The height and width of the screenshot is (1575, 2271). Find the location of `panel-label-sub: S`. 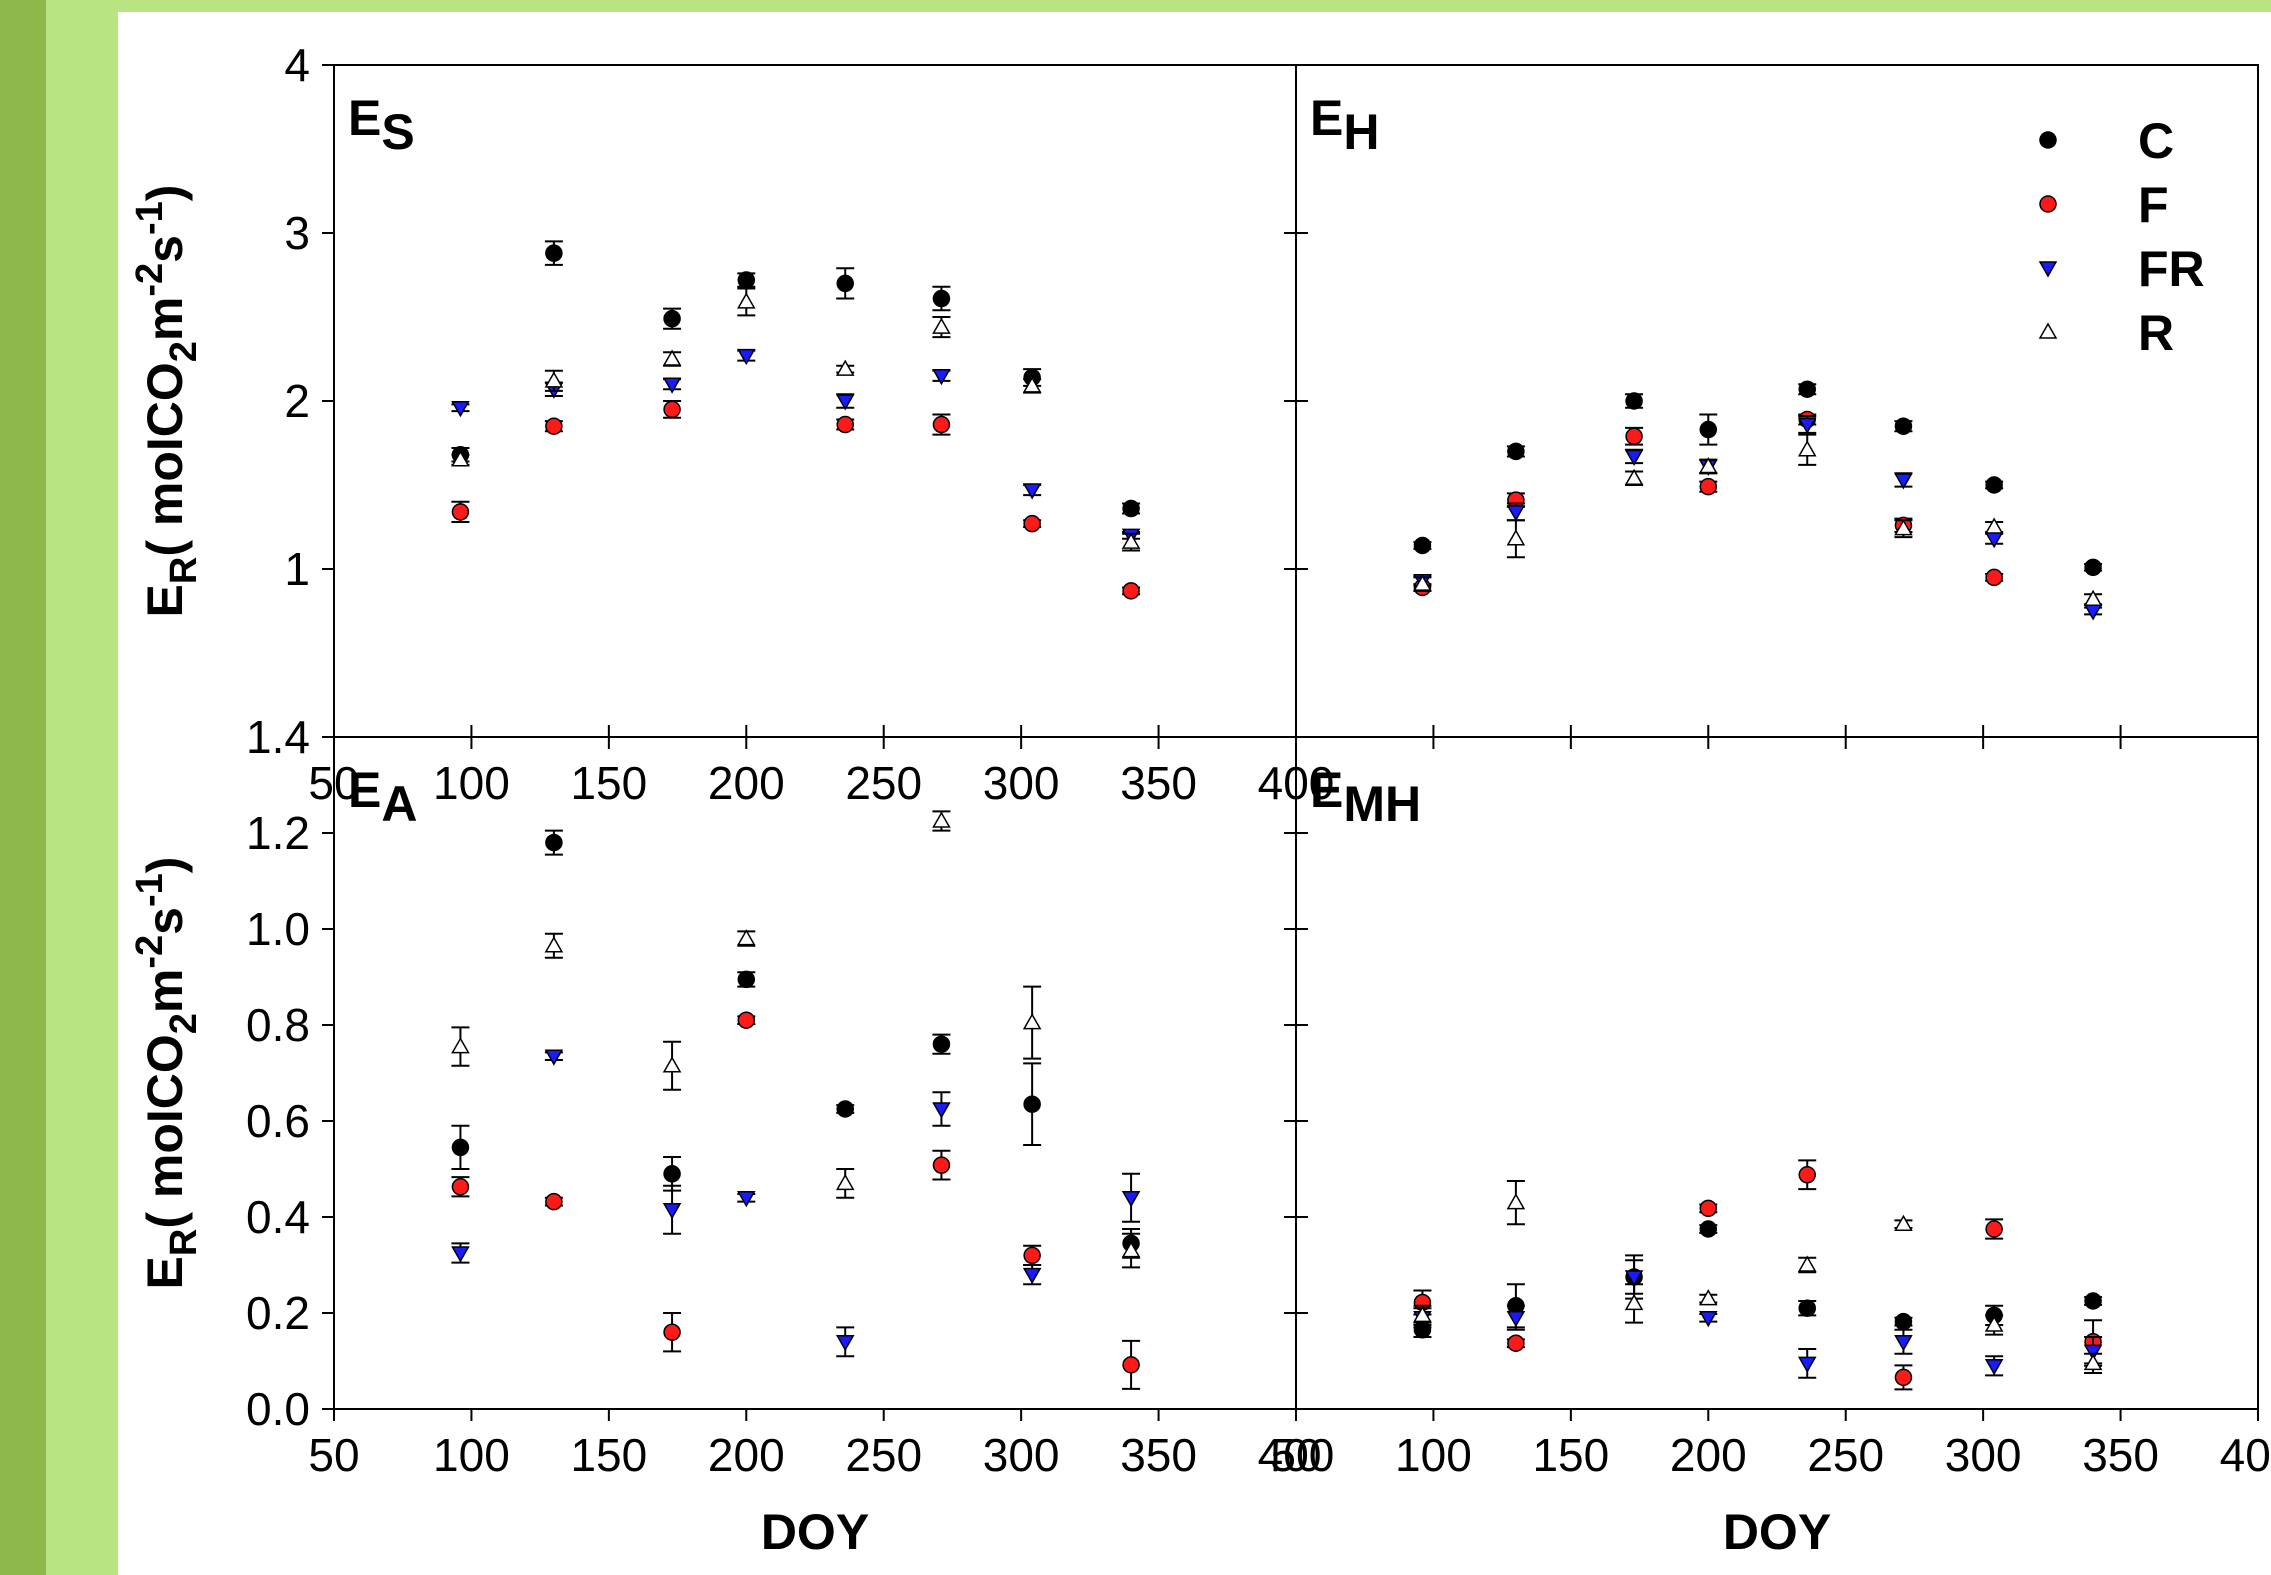

panel-label-sub: S is located at coordinates (397, 132).